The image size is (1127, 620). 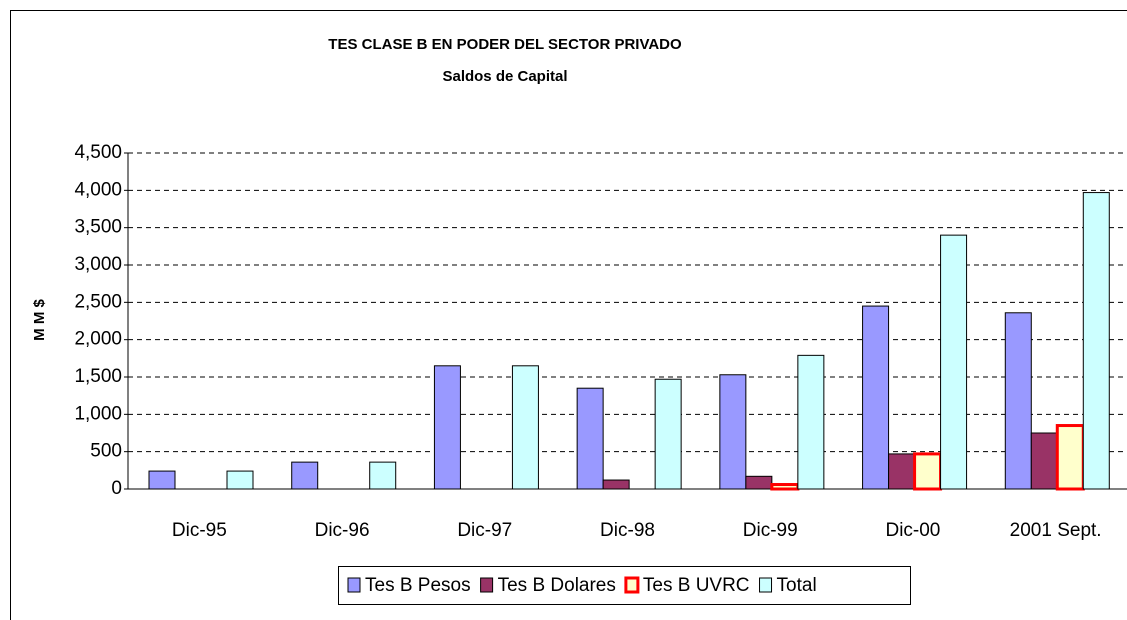 I want to click on y-tick-label: 3,500, so click(x=98, y=227).